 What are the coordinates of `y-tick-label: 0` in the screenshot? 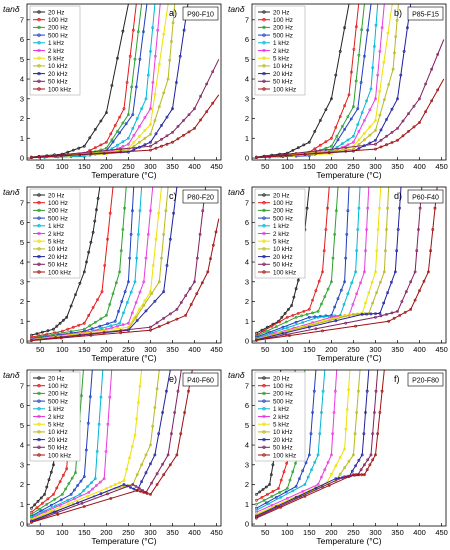 It's located at (247, 341).